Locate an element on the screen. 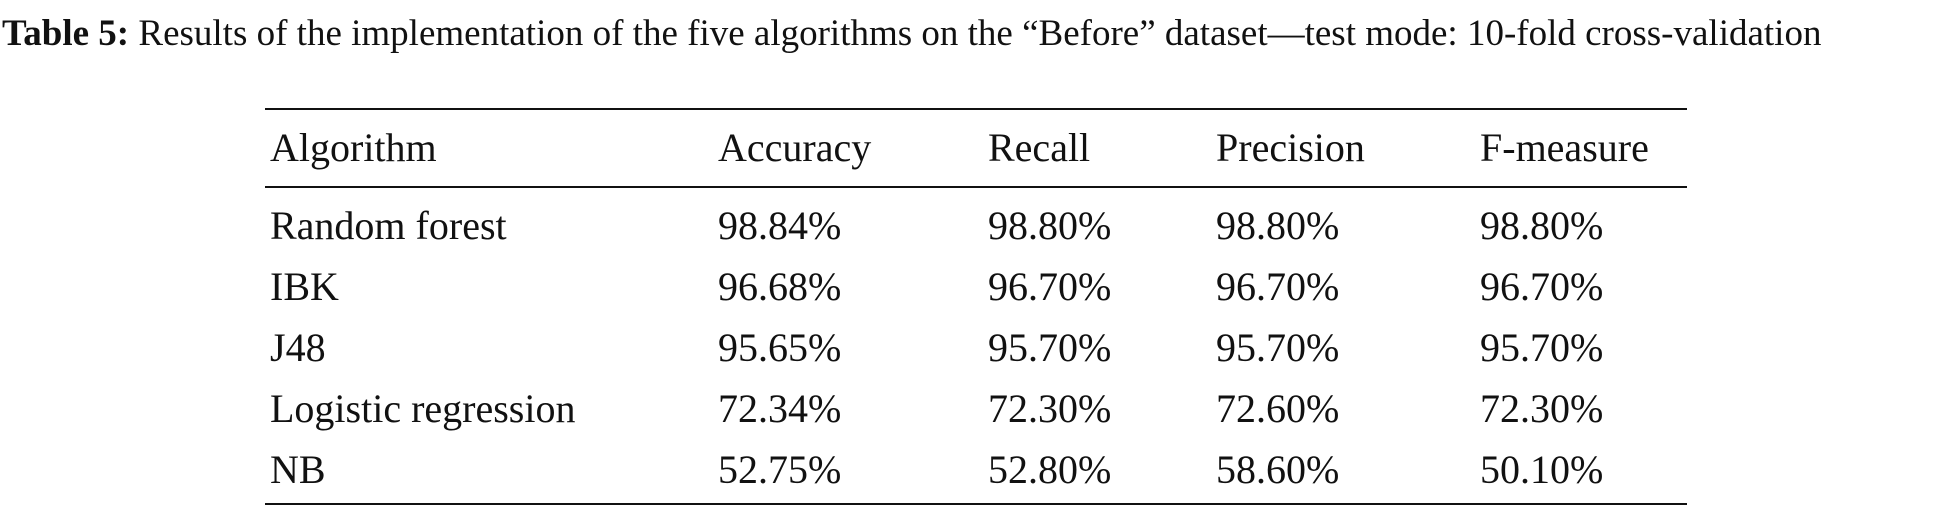 This screenshot has width=1954, height=508. data-cell: 72.34% is located at coordinates (780, 408).